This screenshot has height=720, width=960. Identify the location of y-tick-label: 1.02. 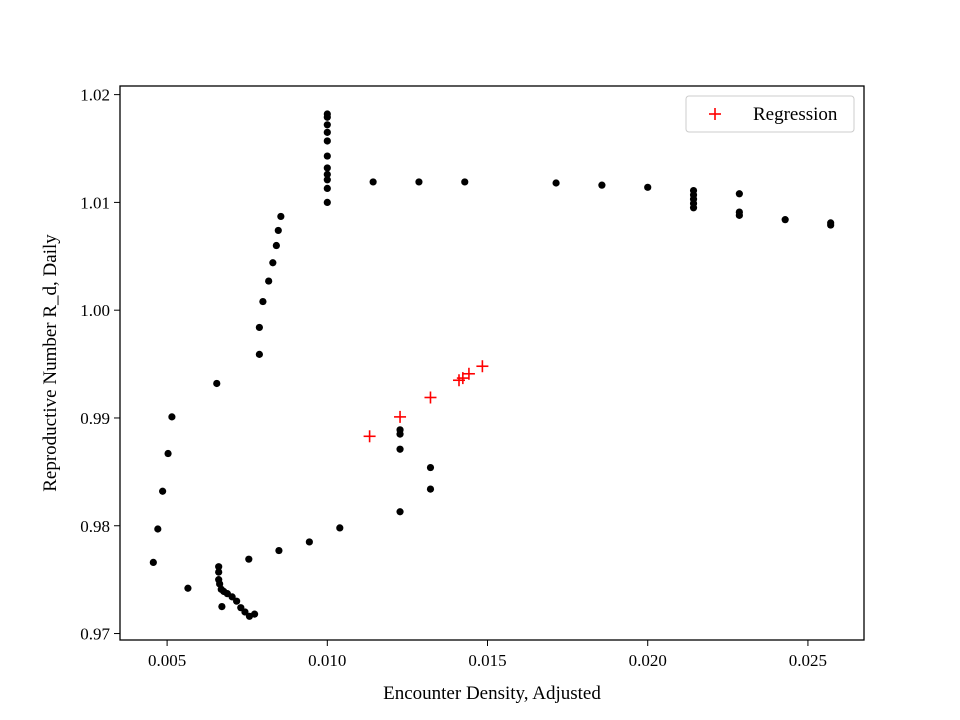
(95, 95).